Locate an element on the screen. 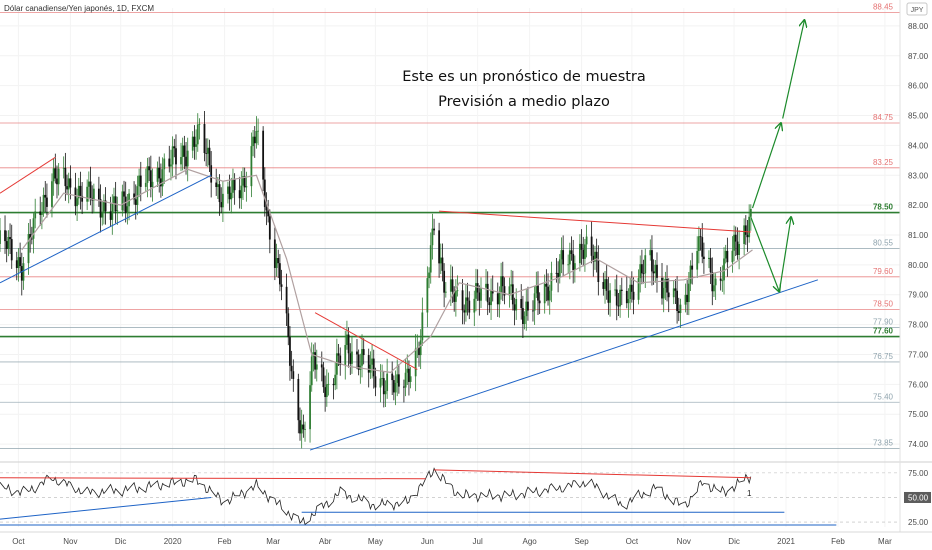 The height and width of the screenshot is (550, 932). y-tick-label: 83.00 is located at coordinates (918, 175).